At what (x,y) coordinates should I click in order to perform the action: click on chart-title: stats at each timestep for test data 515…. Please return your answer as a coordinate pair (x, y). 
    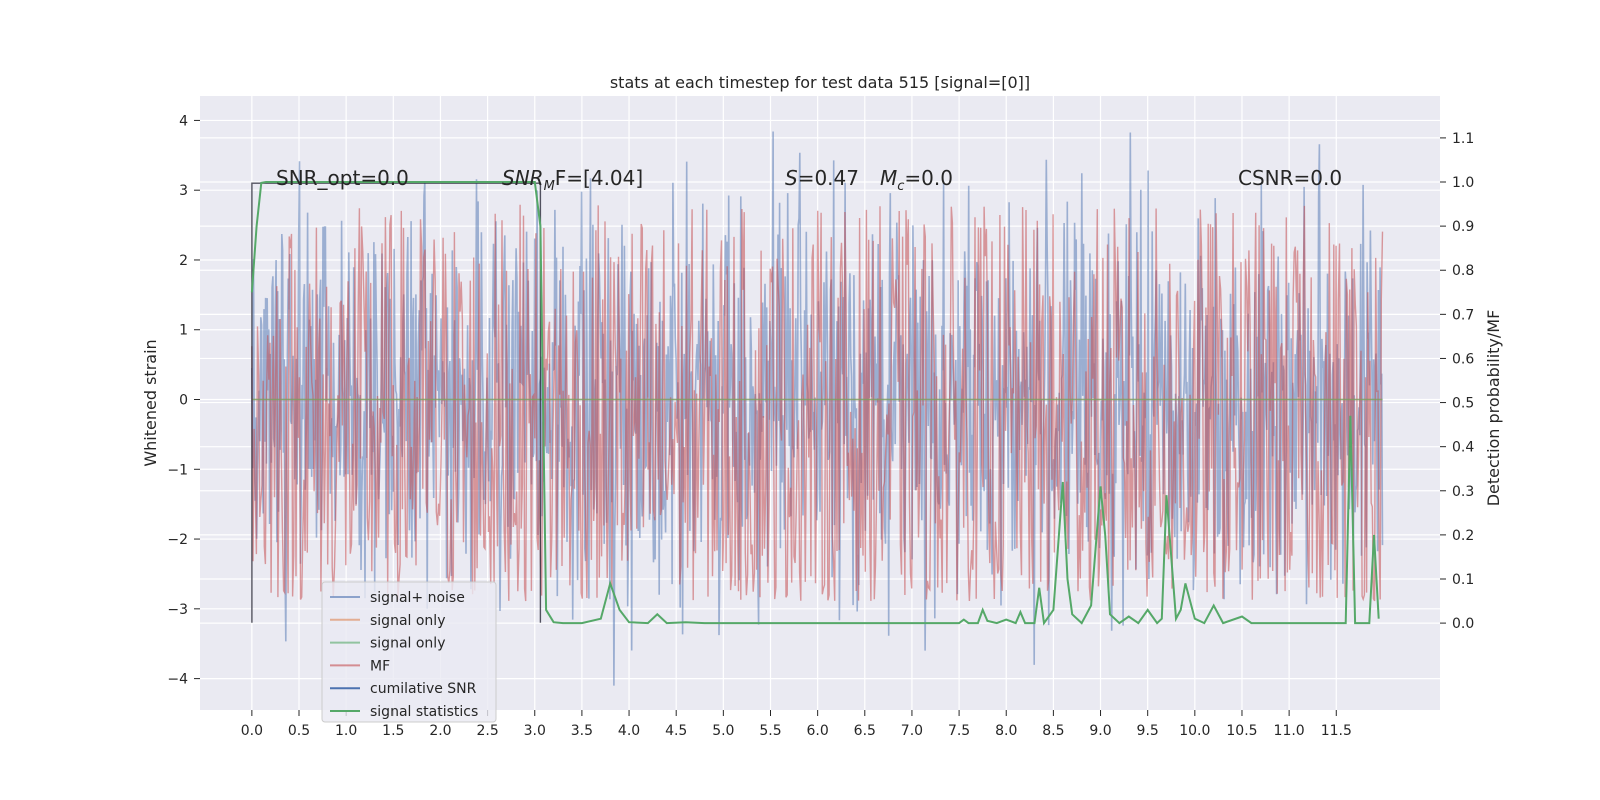
    Looking at the image, I should click on (820, 82).